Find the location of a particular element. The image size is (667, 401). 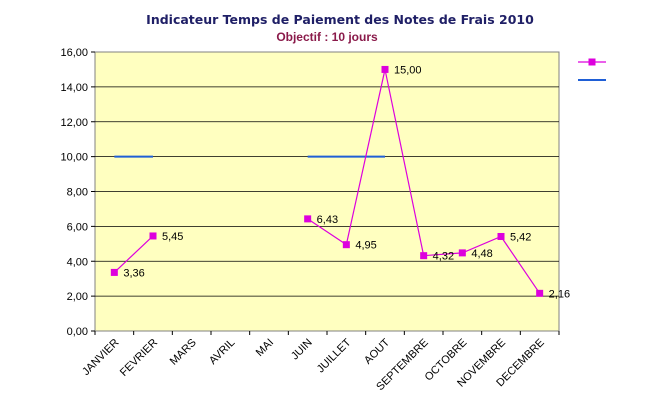

data-label: 4,95 is located at coordinates (365, 246).